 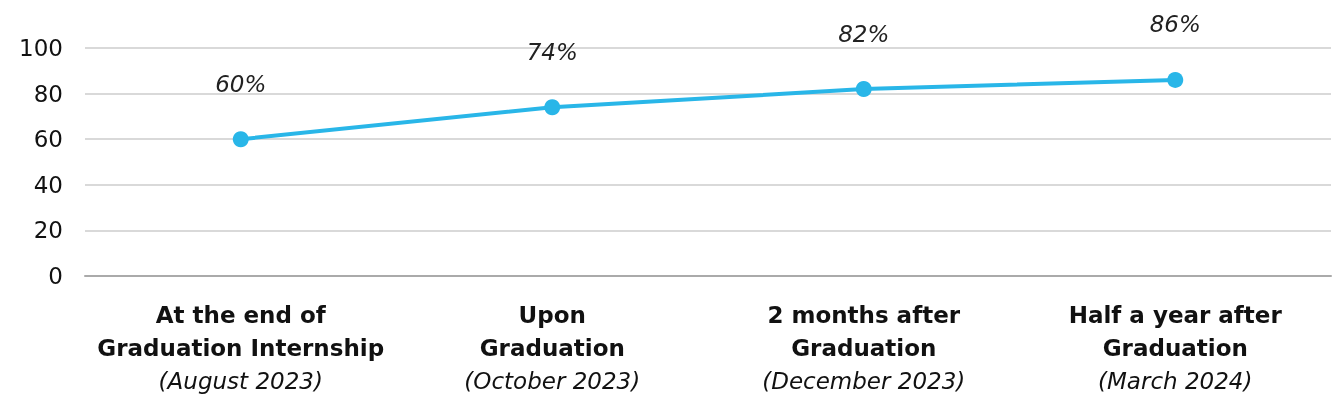 What do you see at coordinates (1175, 347) in the screenshot?
I see `x-tick-label: Half a year after Graduation (March 2024)` at bounding box center [1175, 347].